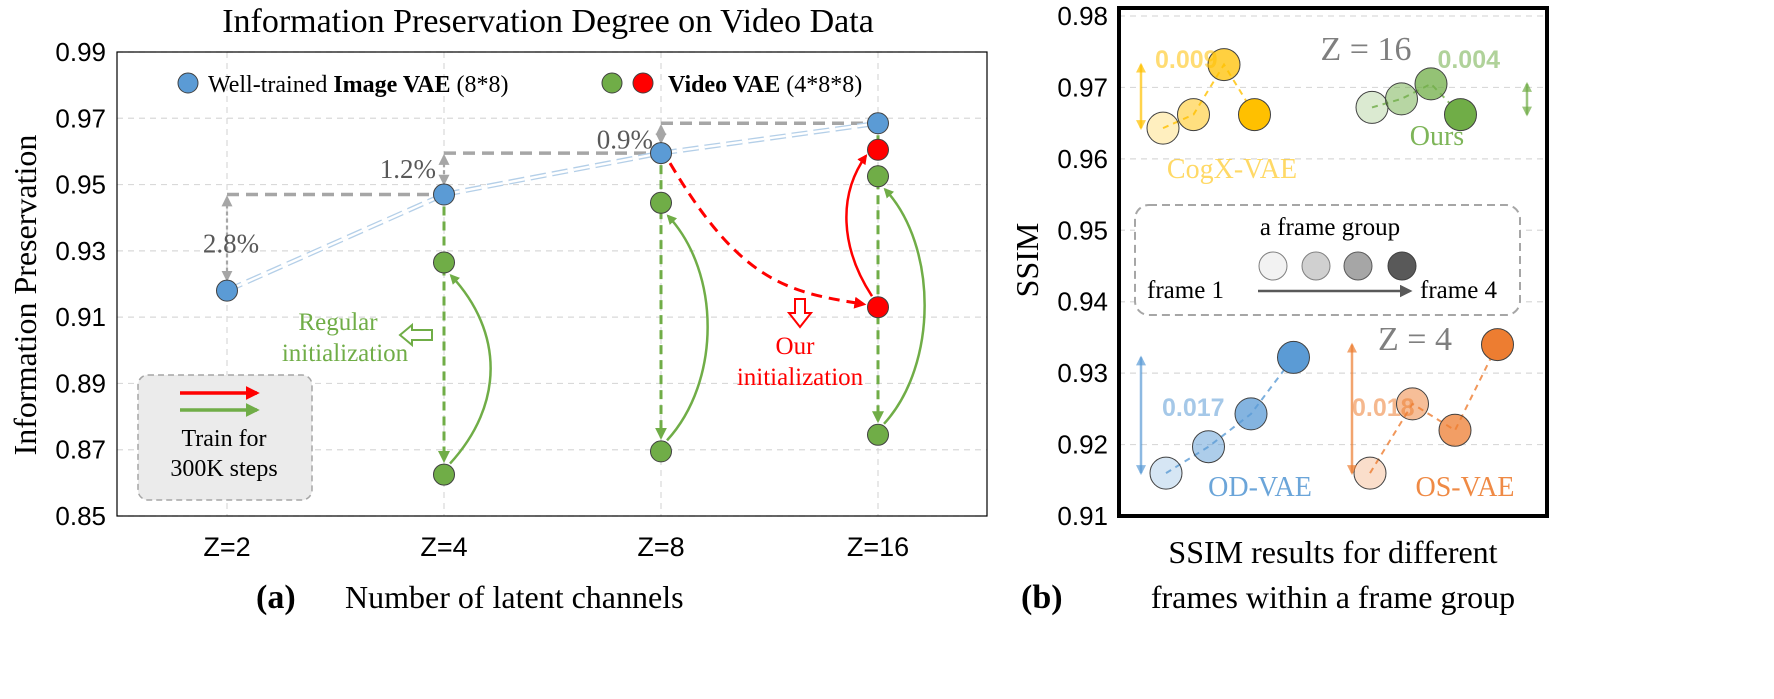 This screenshot has width=1774, height=699. I want to click on panel-a-ytick-label: 0.87, so click(80, 450).